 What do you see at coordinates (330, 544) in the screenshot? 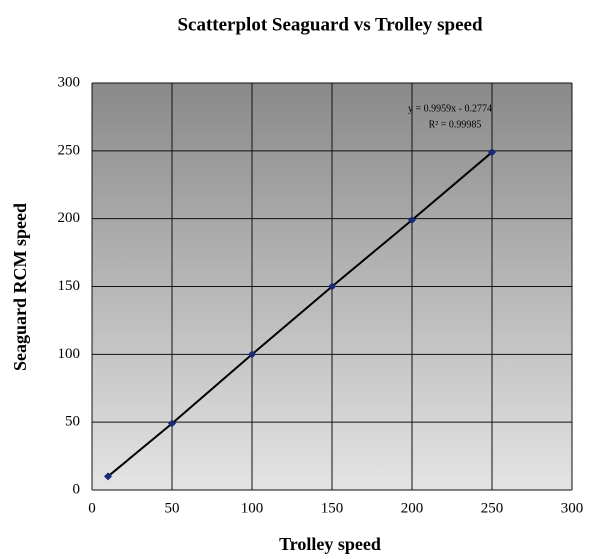
I see `x-axis-label: Trolley speed` at bounding box center [330, 544].